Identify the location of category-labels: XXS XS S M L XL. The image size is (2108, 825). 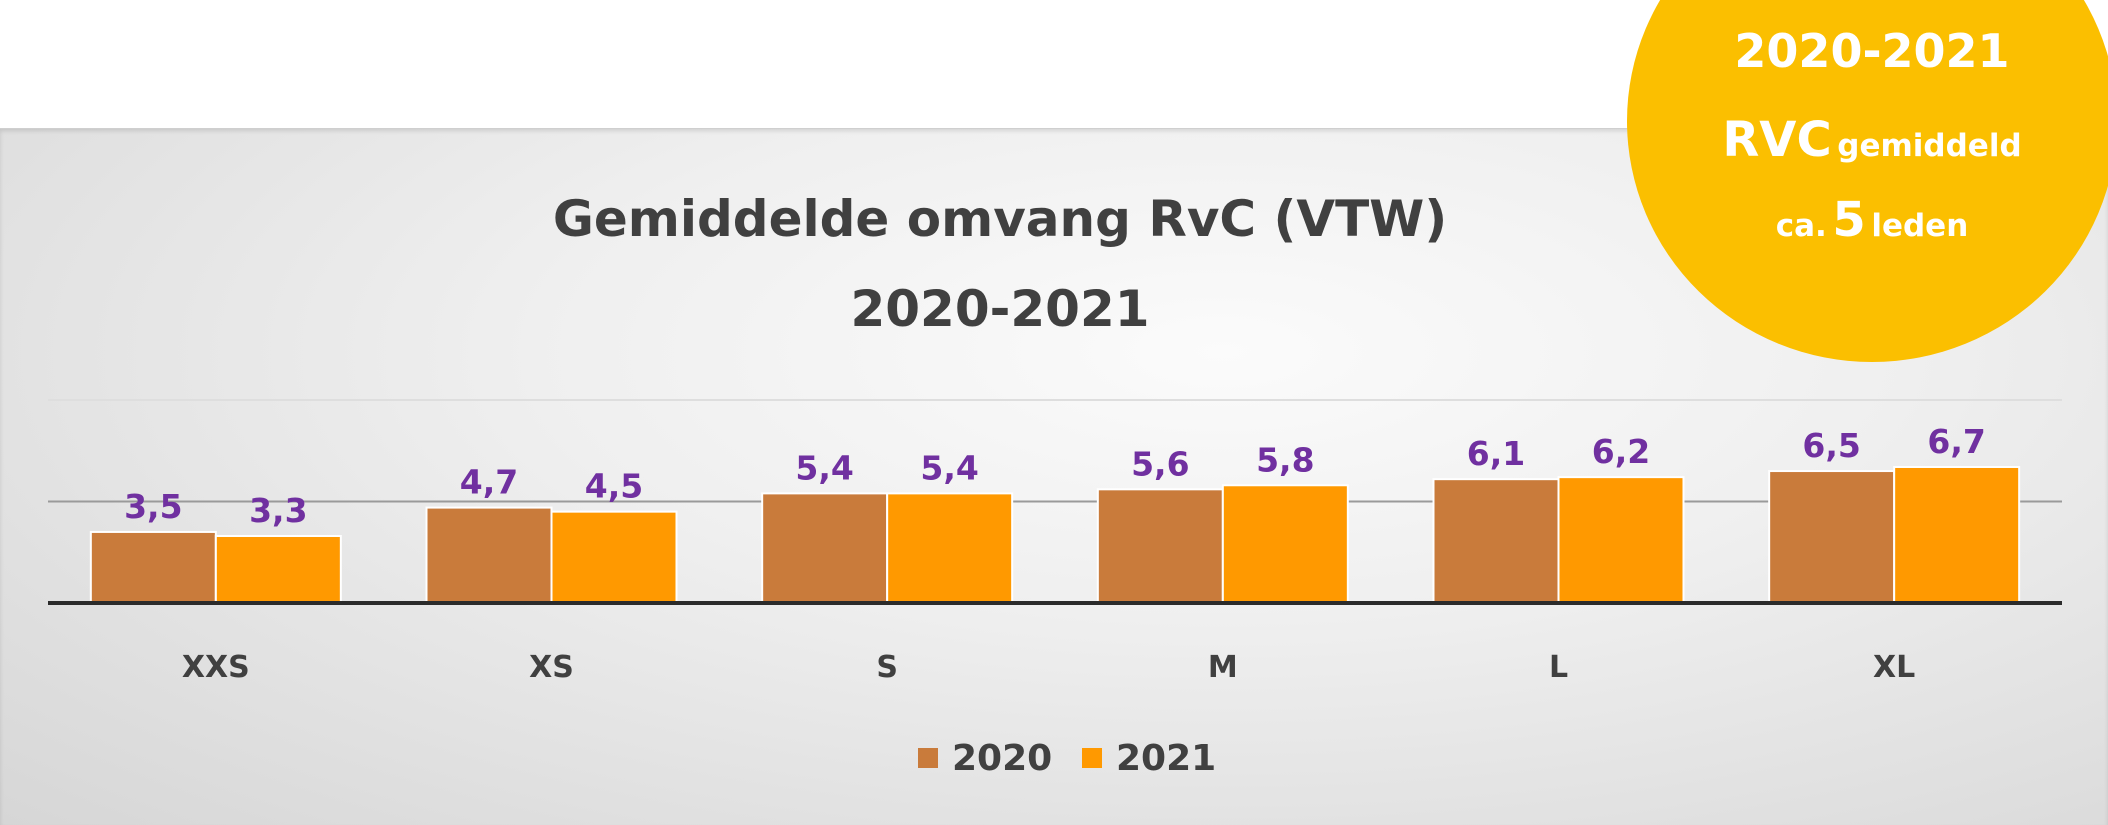
(1048, 667).